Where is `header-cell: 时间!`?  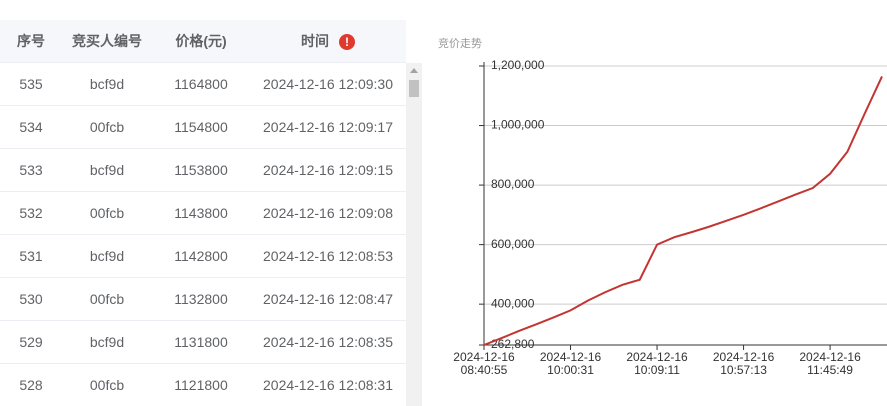
header-cell: 时间! is located at coordinates (328, 41).